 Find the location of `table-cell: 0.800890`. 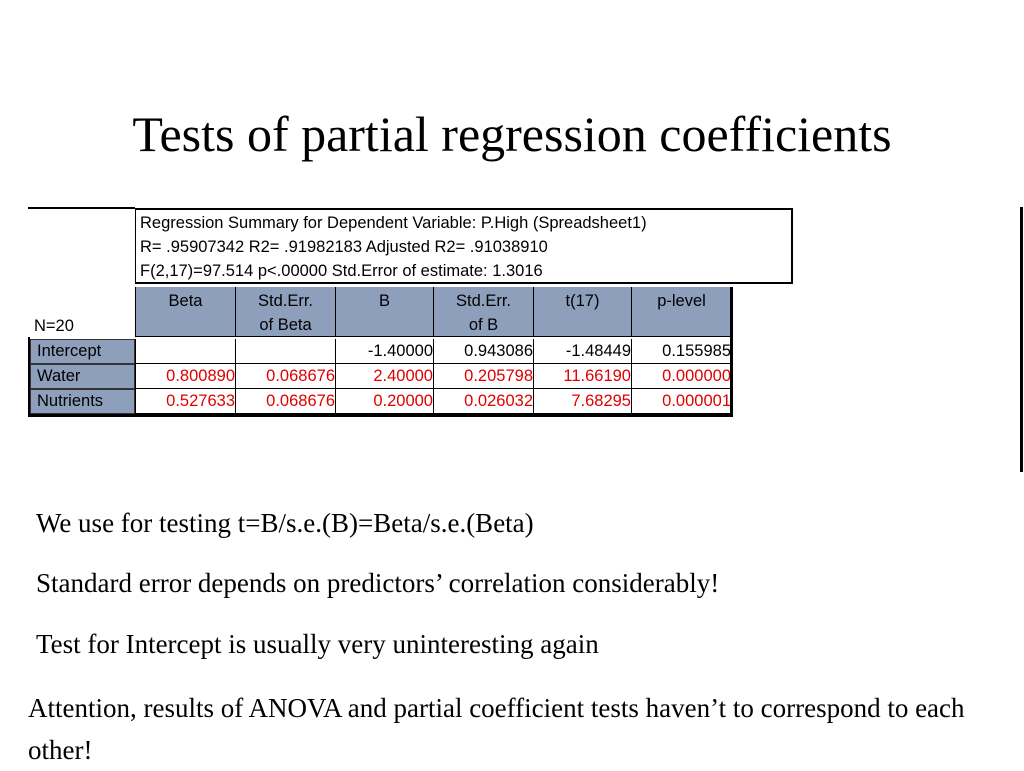

table-cell: 0.800890 is located at coordinates (185, 376).